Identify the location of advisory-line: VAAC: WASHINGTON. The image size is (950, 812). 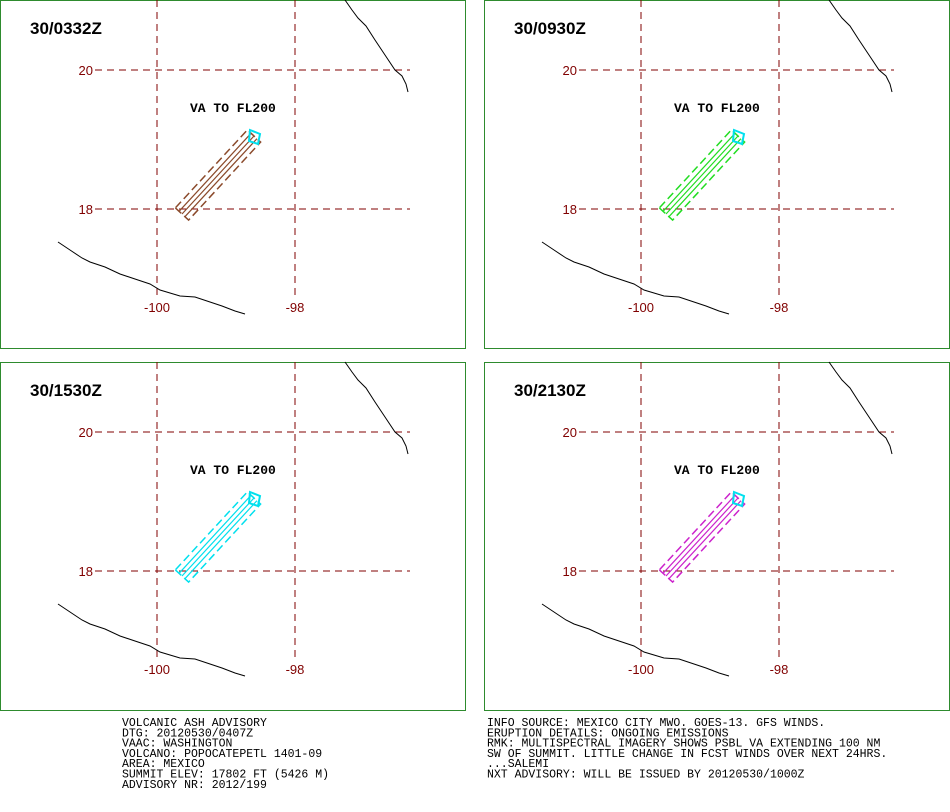
(177, 744).